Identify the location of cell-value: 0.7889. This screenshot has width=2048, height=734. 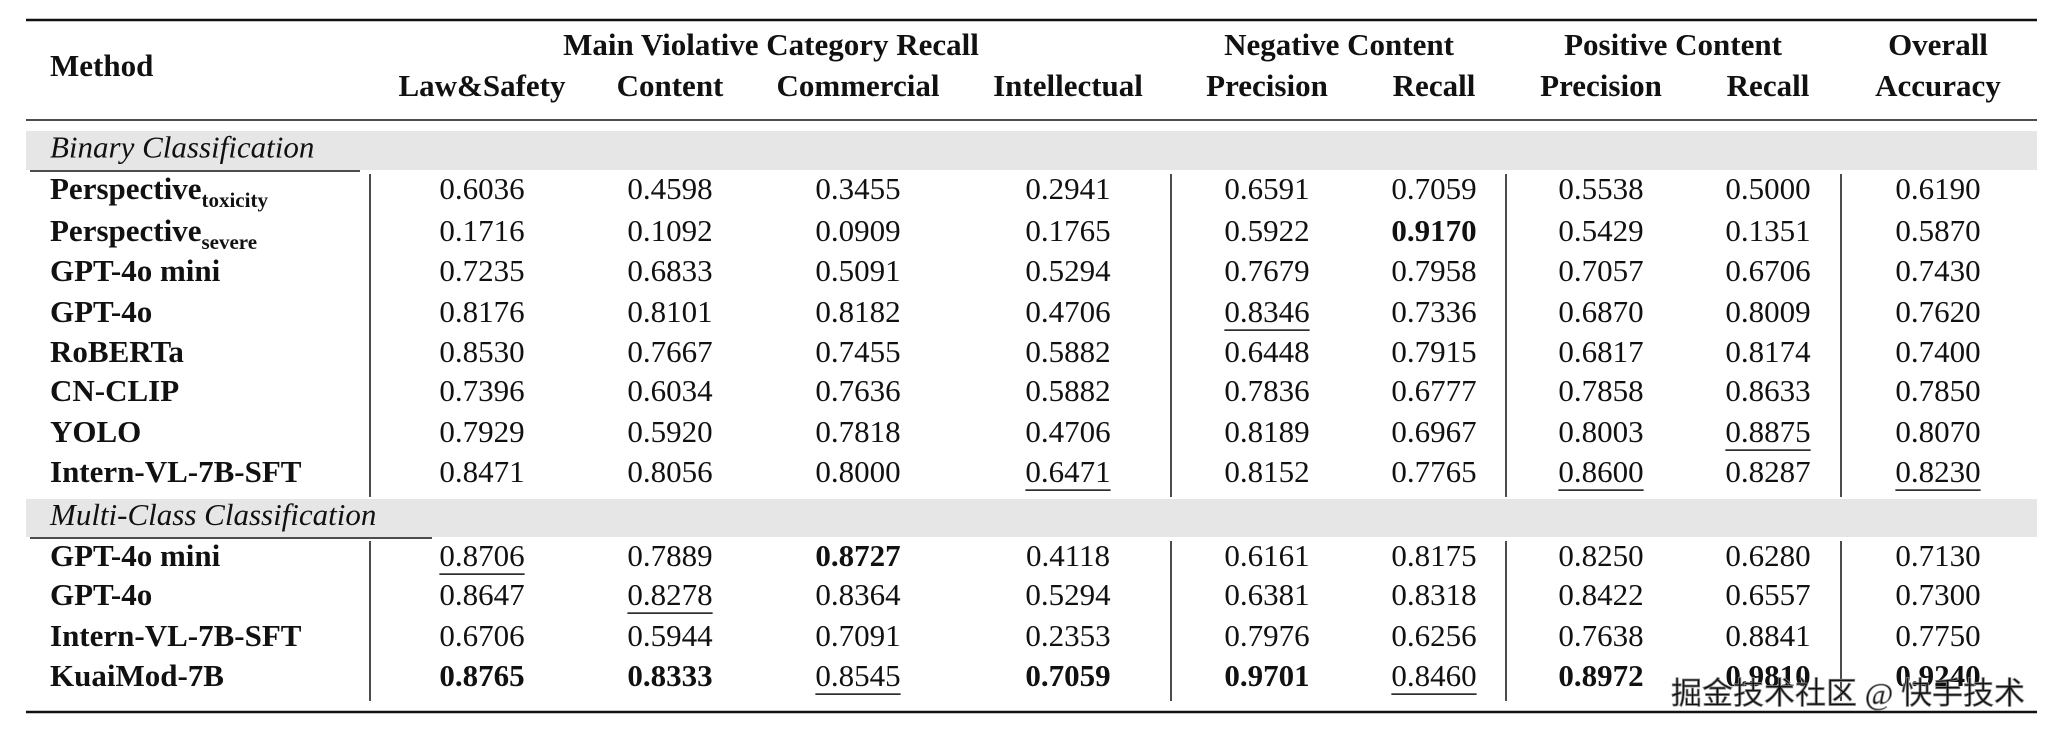
(669, 555).